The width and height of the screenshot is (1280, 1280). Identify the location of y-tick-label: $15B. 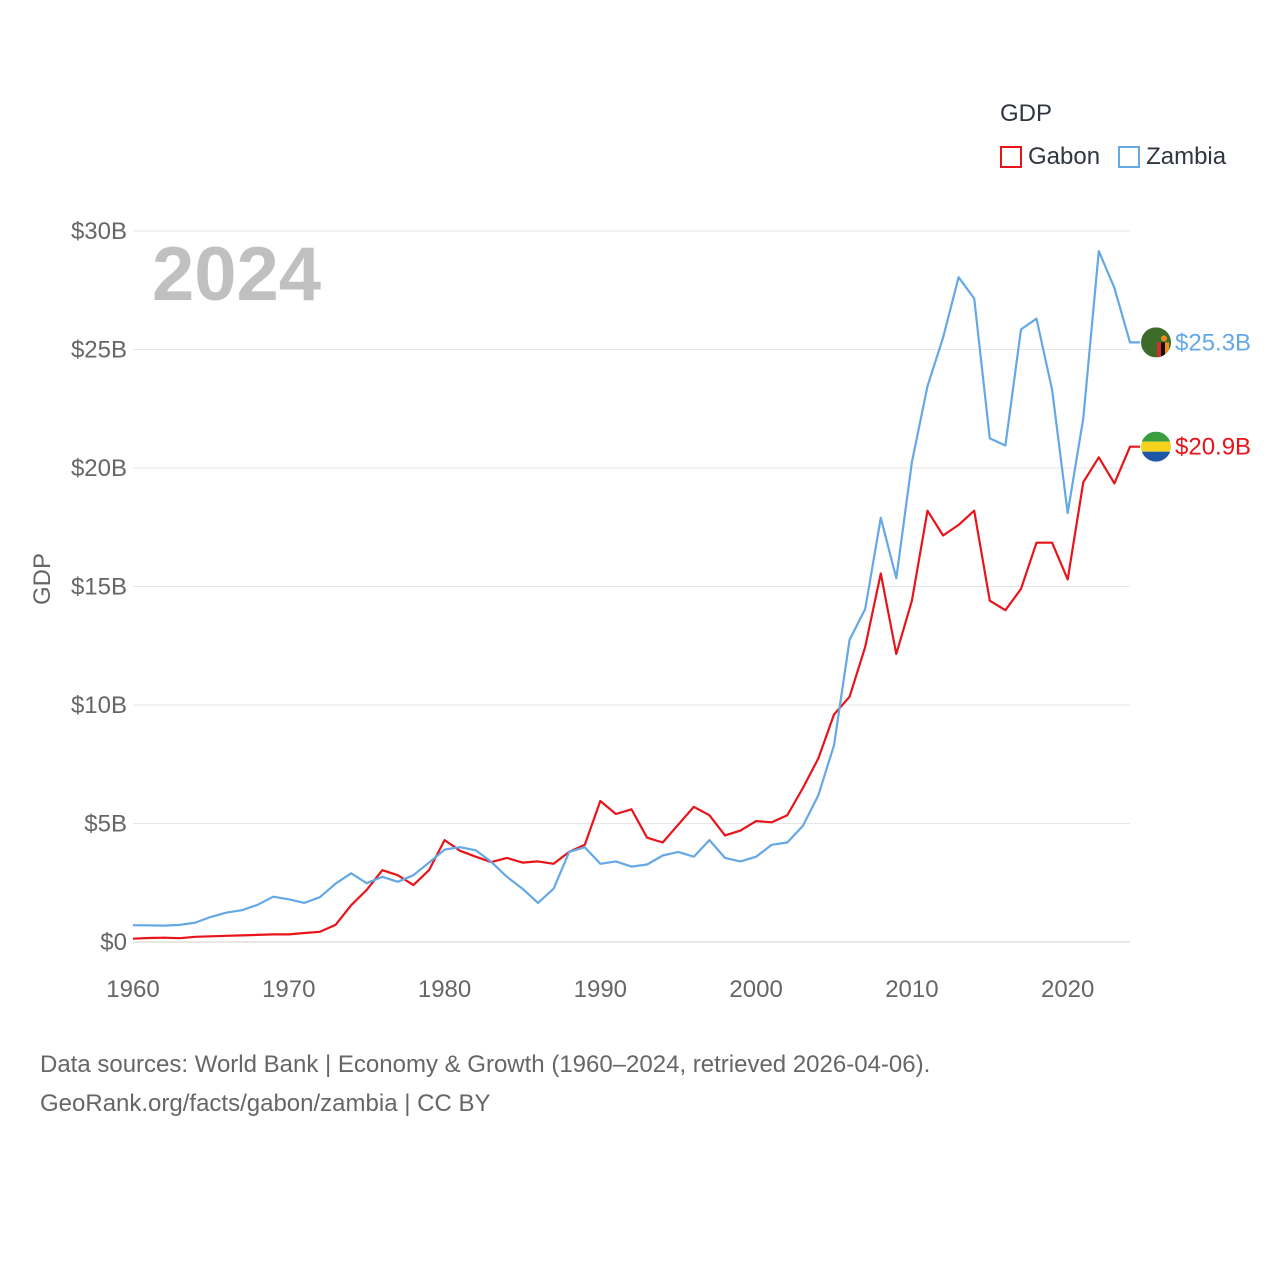
(99, 587).